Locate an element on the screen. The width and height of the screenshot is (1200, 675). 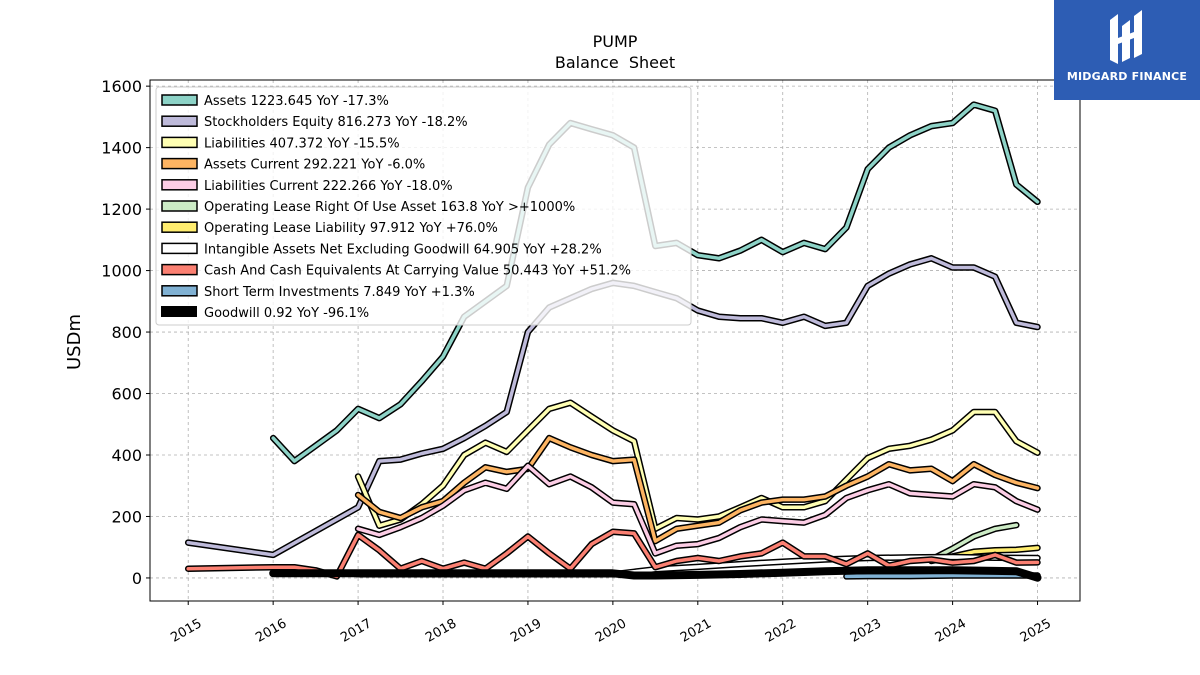
x-tick-label: 2015 is located at coordinates (186, 631).